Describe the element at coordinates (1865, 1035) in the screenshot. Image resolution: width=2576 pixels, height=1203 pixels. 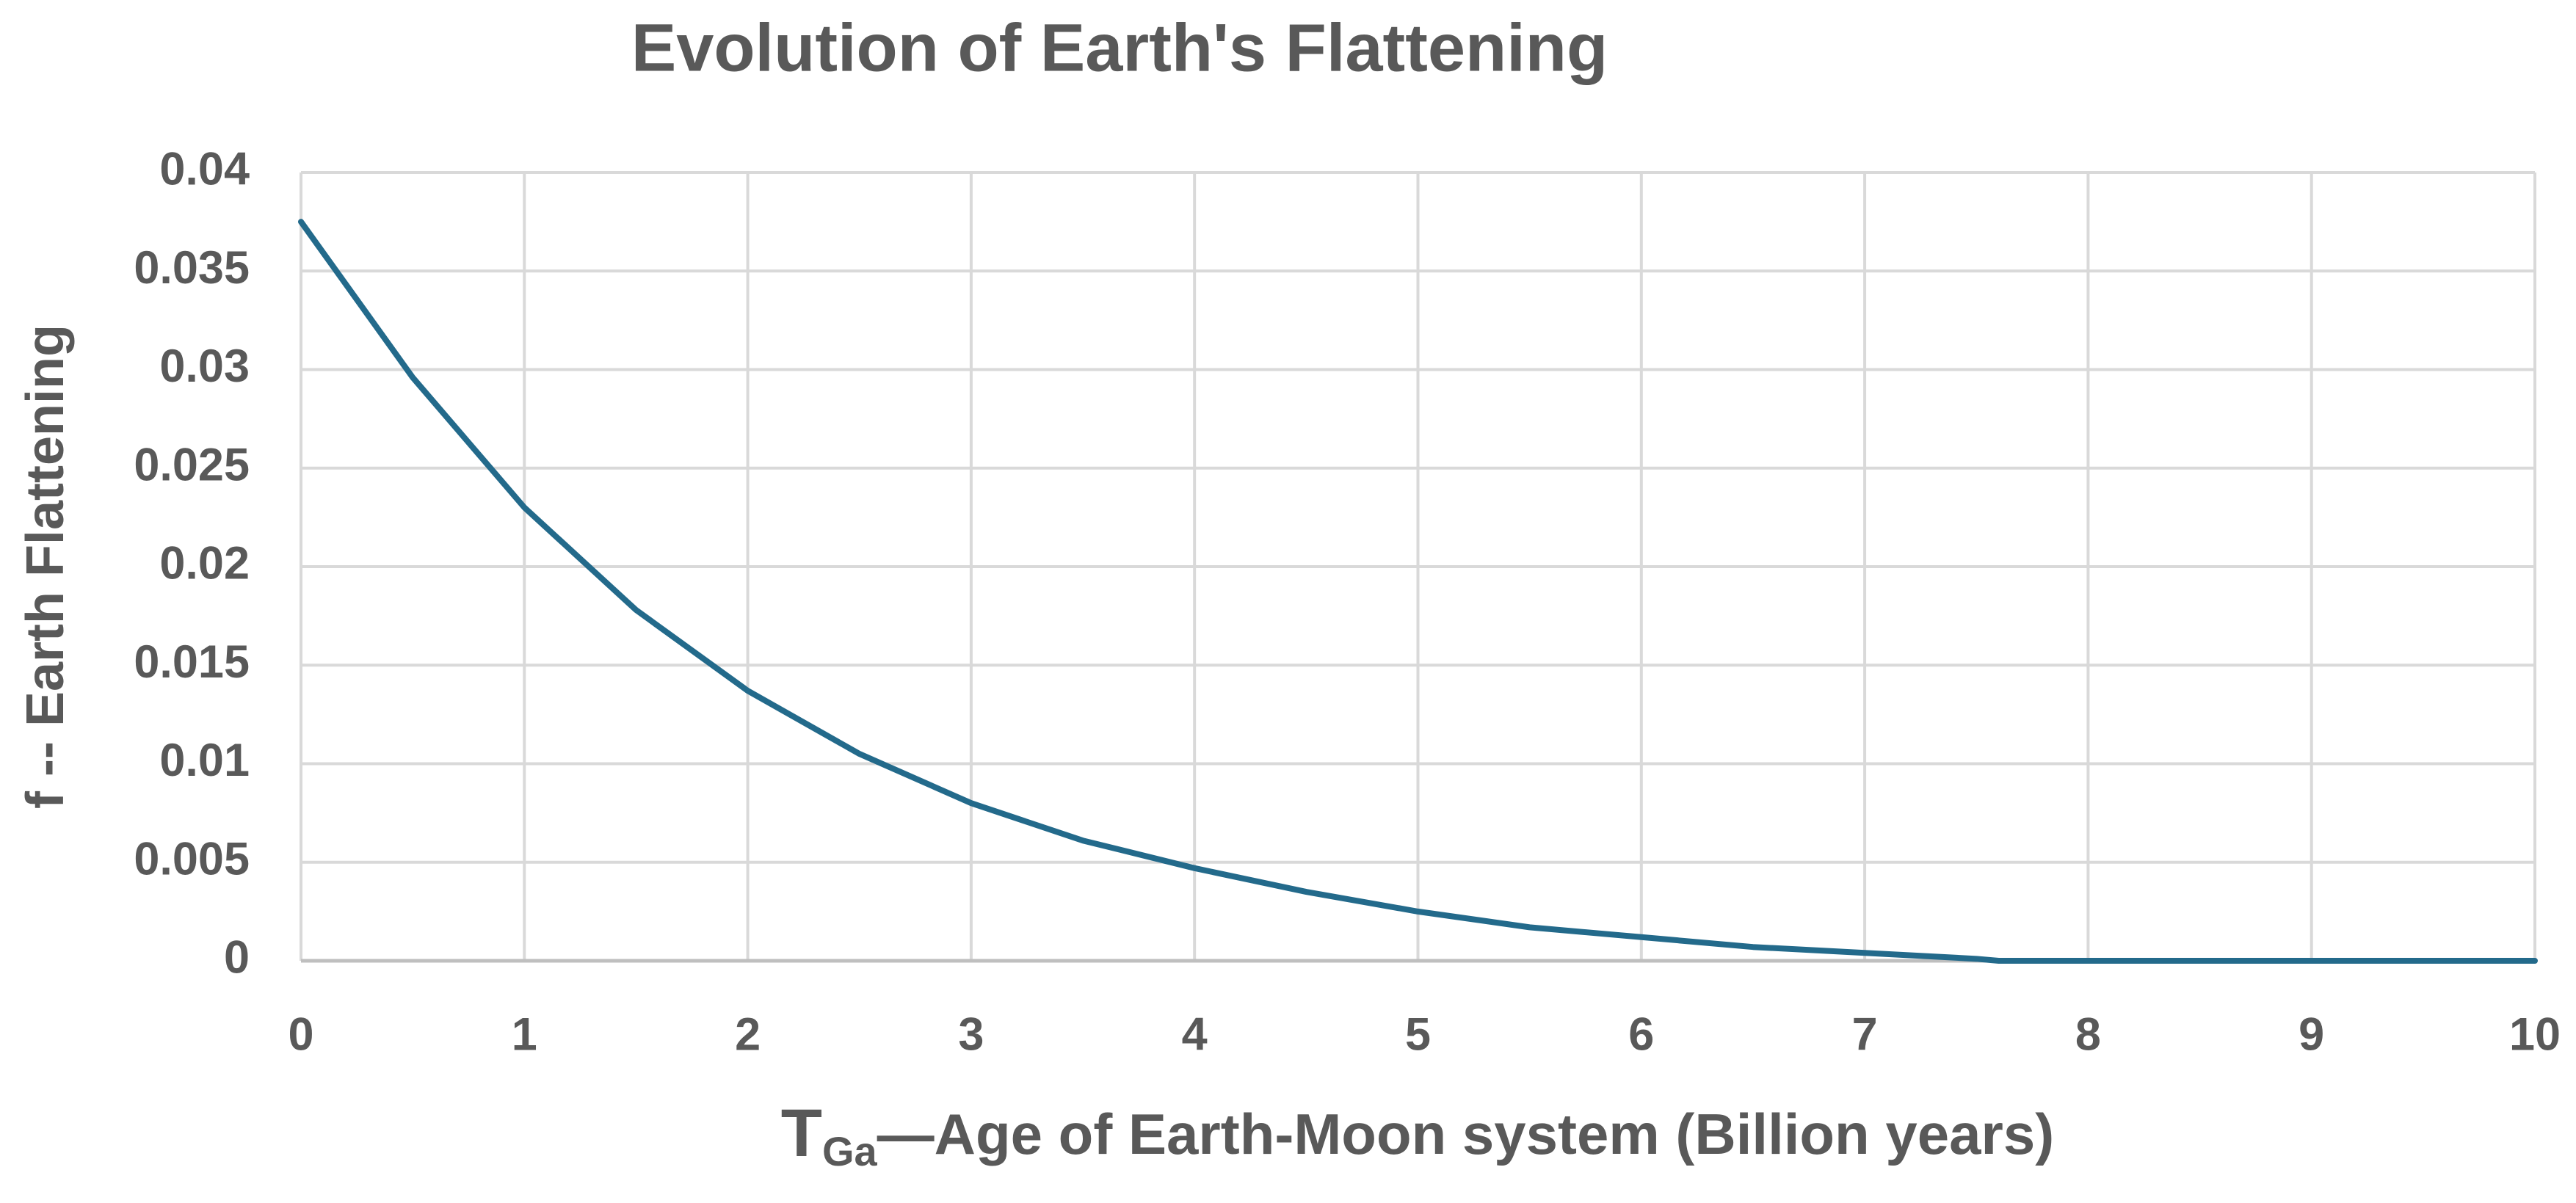
I see `x-tick-label: 7` at that location.